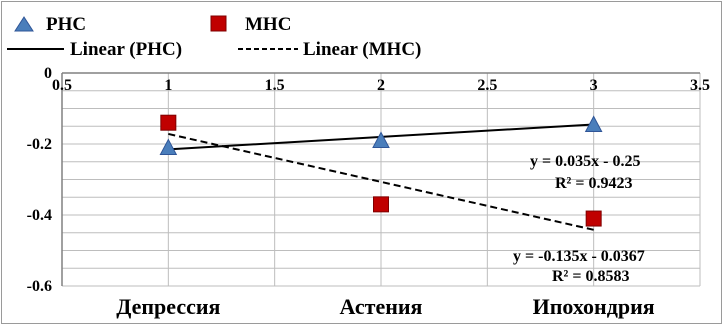 This screenshot has width=725, height=327. What do you see at coordinates (39, 144) in the screenshot?
I see `y-tick-label: -0.2` at bounding box center [39, 144].